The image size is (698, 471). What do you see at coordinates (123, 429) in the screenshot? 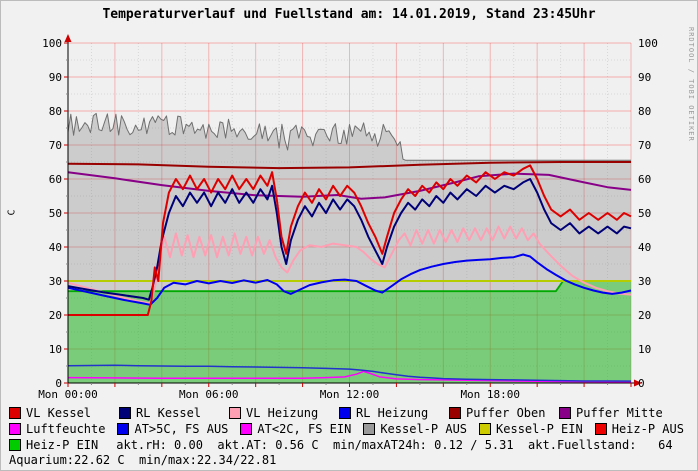
I see `legend-swatch-at-5c-fs-aus` at bounding box center [123, 429].